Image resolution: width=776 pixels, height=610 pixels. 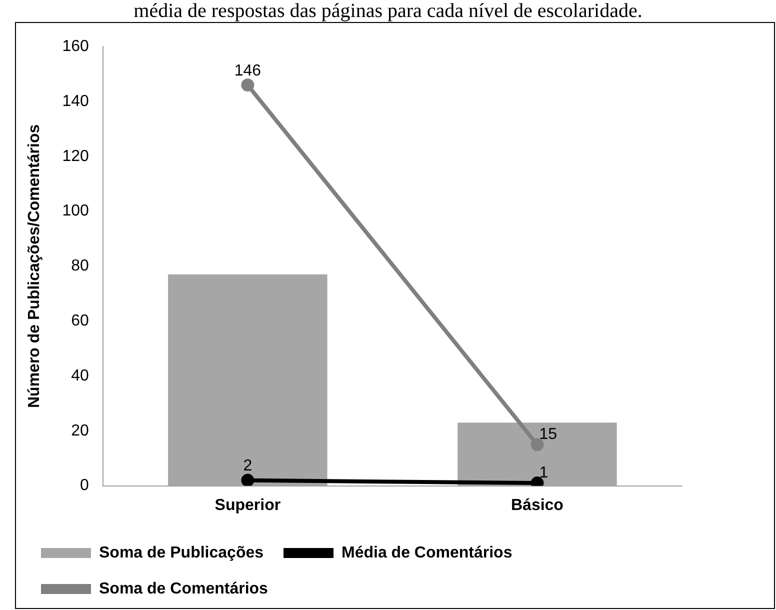 What do you see at coordinates (84, 485) in the screenshot?
I see `y-tick-label: 0` at bounding box center [84, 485].